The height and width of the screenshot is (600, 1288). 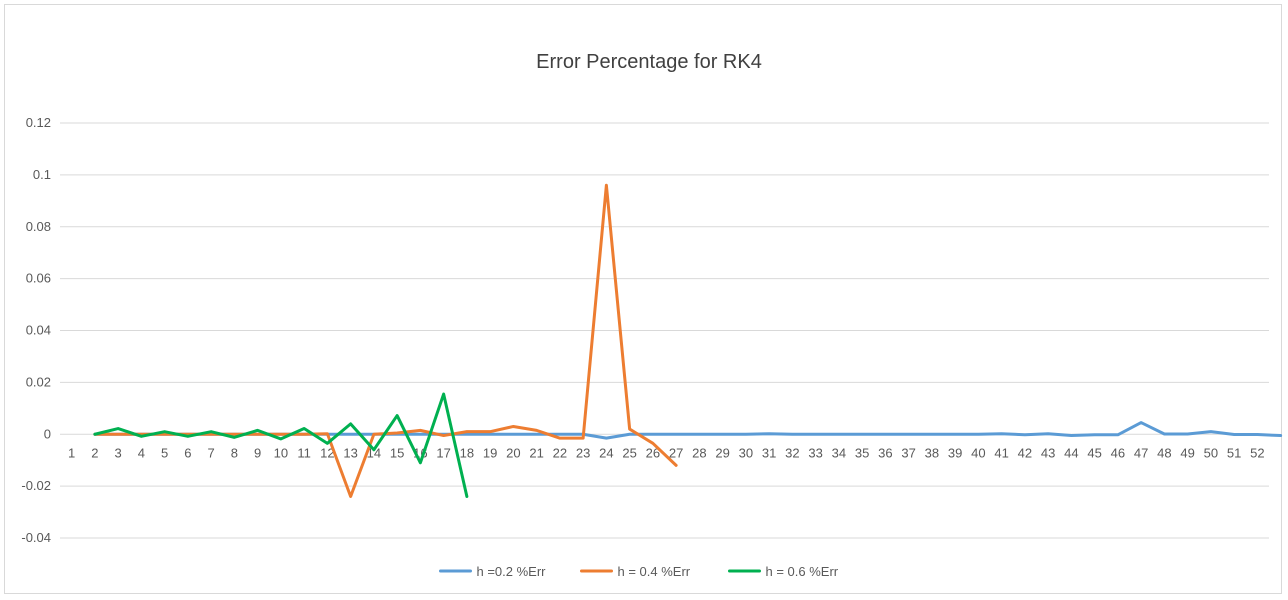 I want to click on x-tick-label: 3, so click(x=118, y=452).